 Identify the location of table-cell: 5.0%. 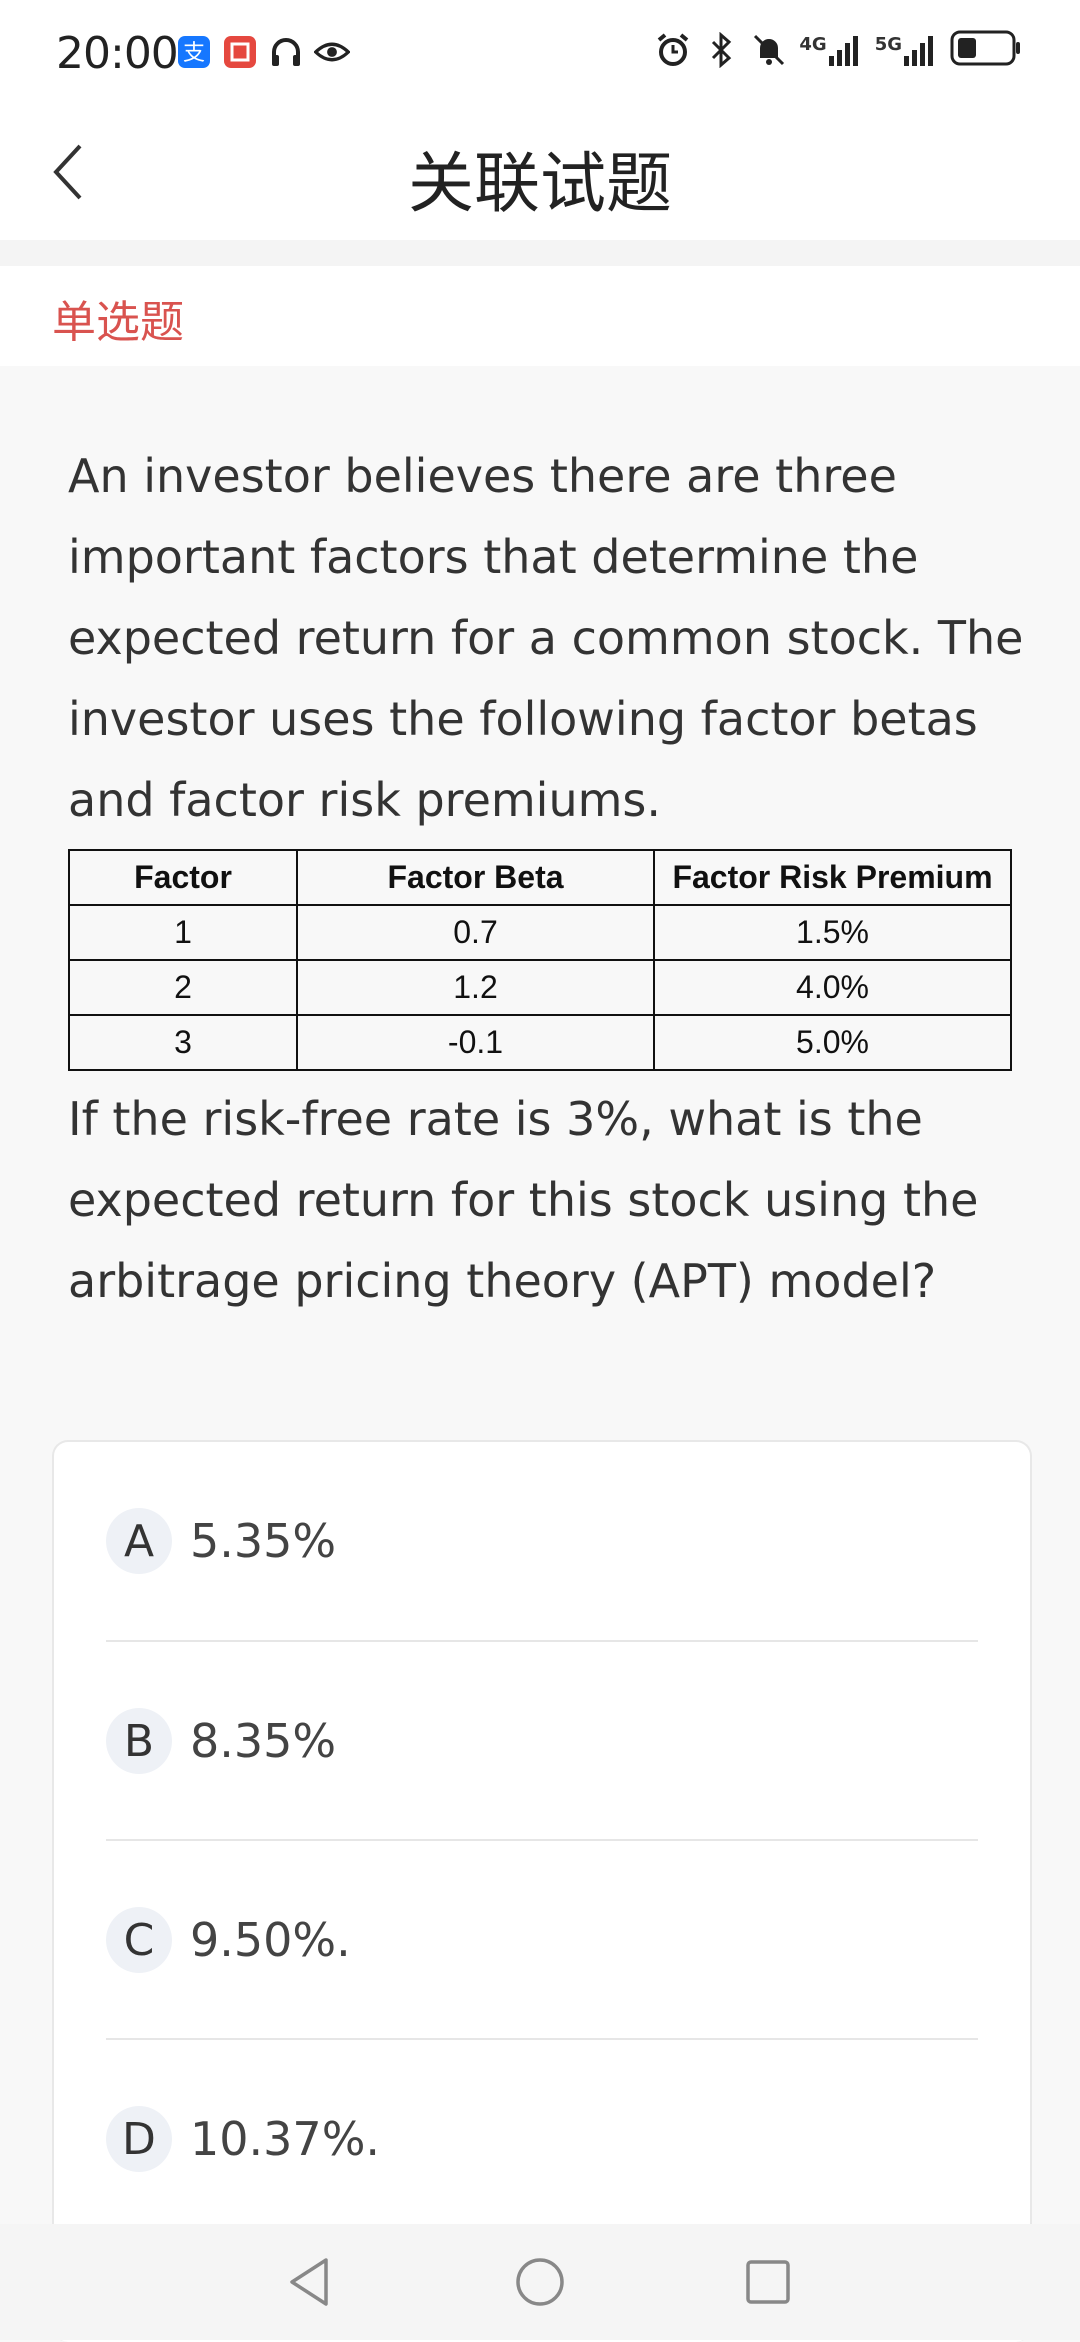
(832, 1042).